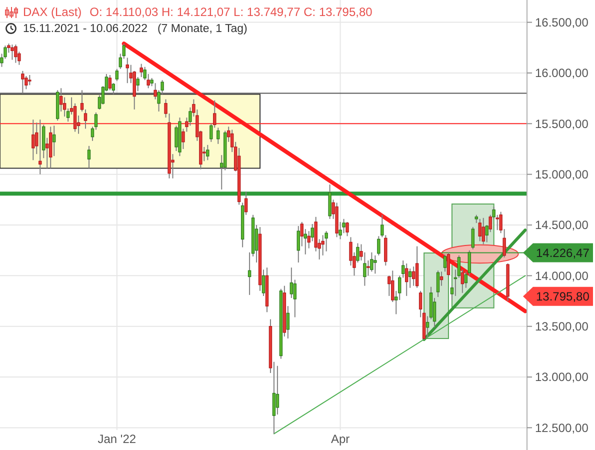  I want to click on y-tick-label: 13.500,00, so click(562, 327).